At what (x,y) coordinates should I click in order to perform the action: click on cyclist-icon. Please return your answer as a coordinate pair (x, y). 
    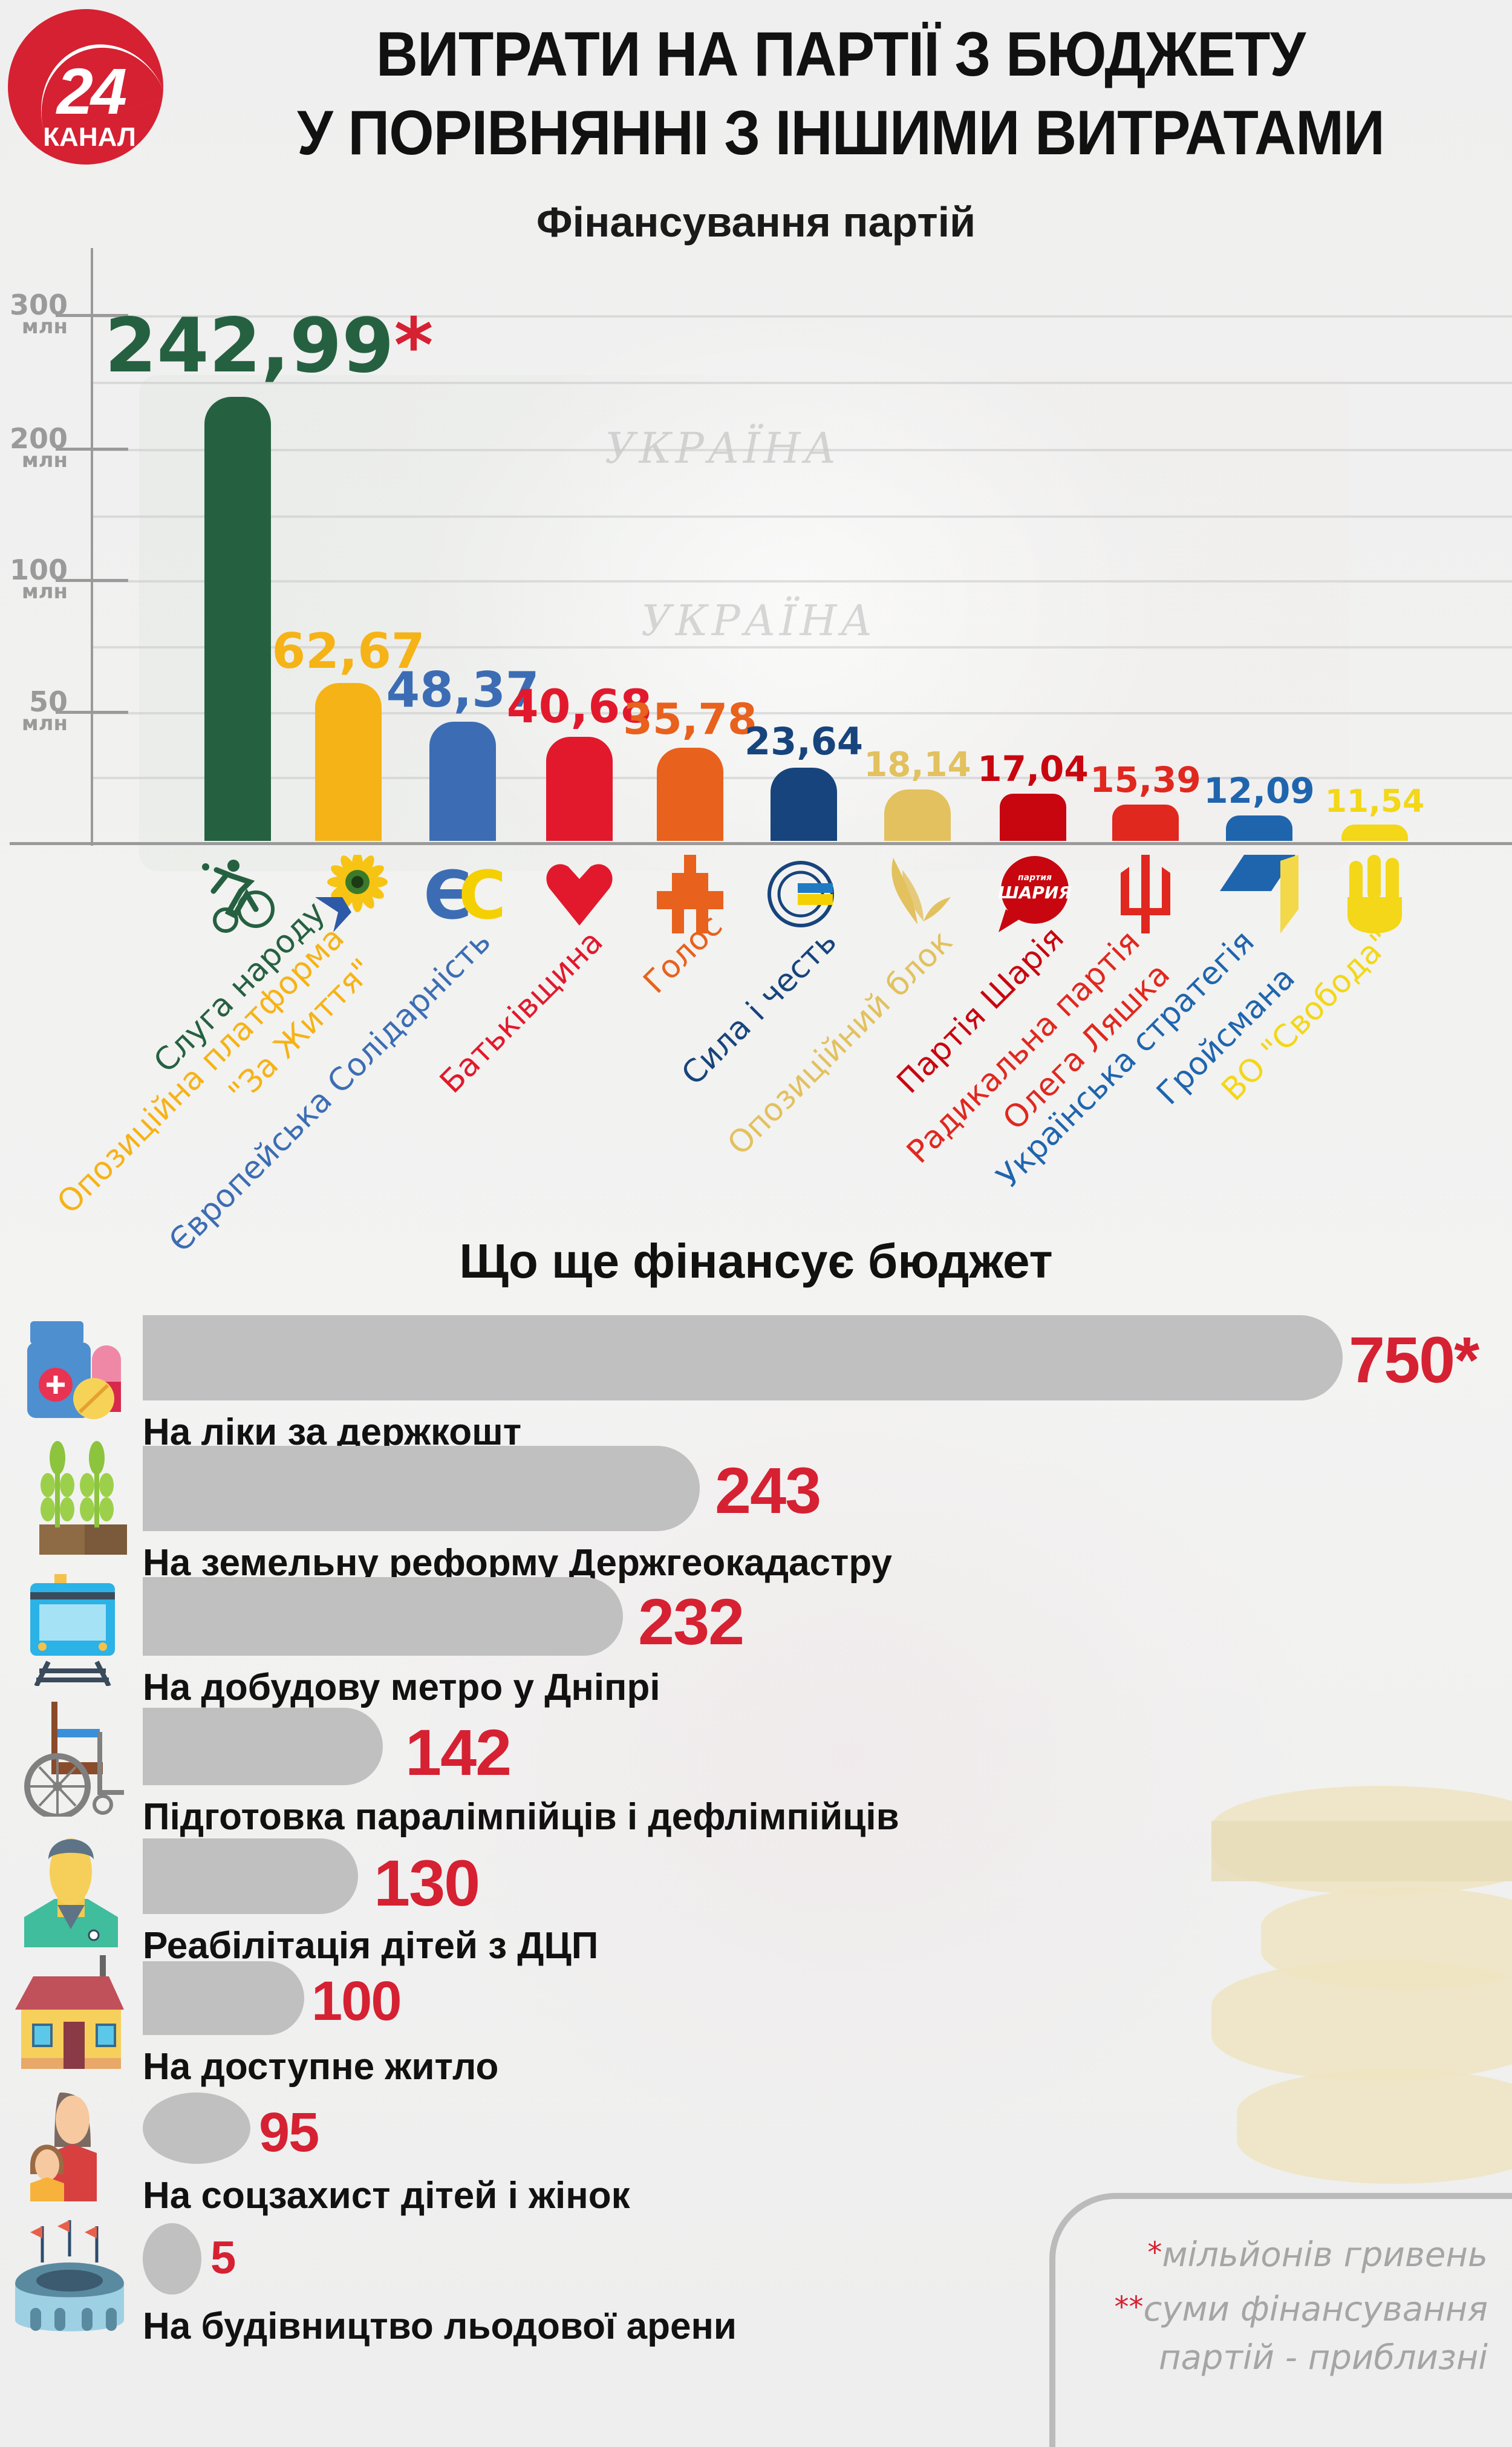
    Looking at the image, I should click on (237, 894).